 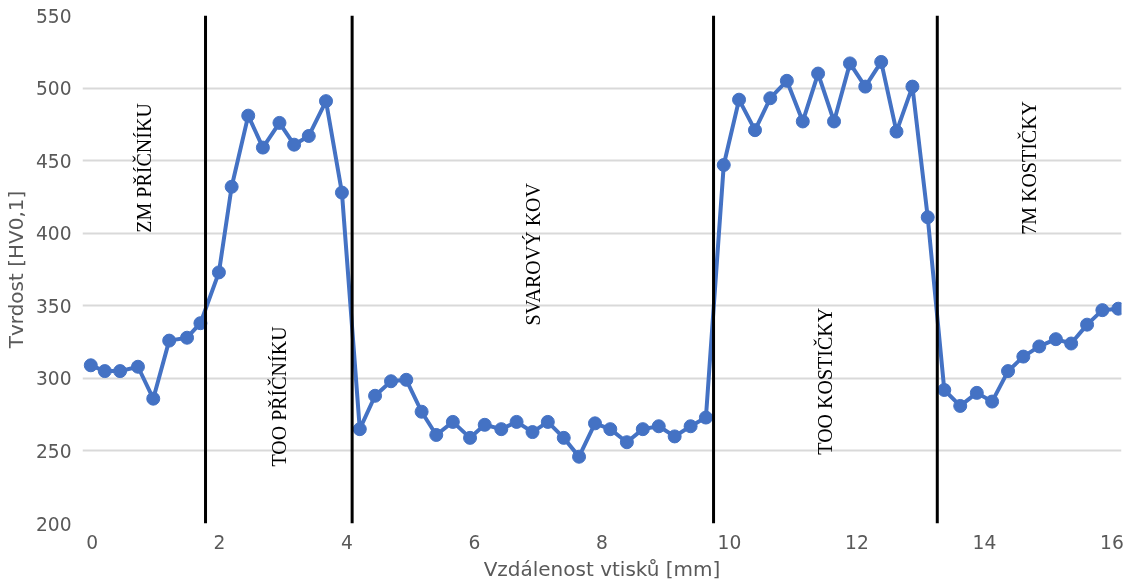 I want to click on y-tick-label: 200, so click(x=53, y=524).